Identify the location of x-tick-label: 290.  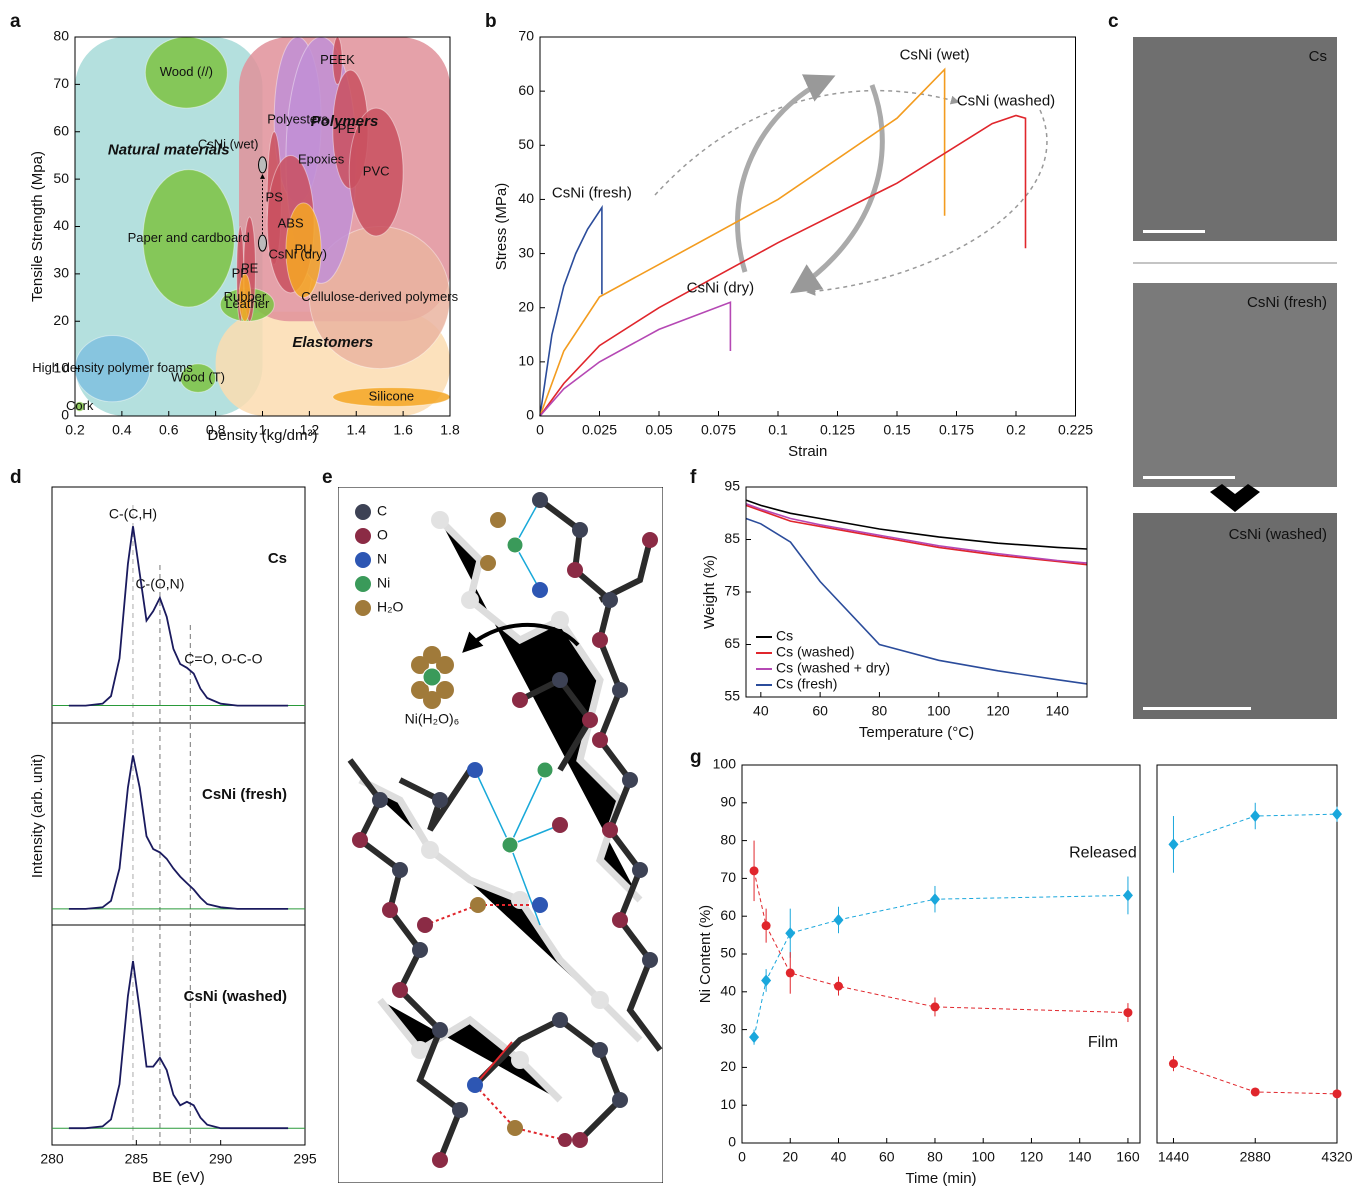
(221, 1159).